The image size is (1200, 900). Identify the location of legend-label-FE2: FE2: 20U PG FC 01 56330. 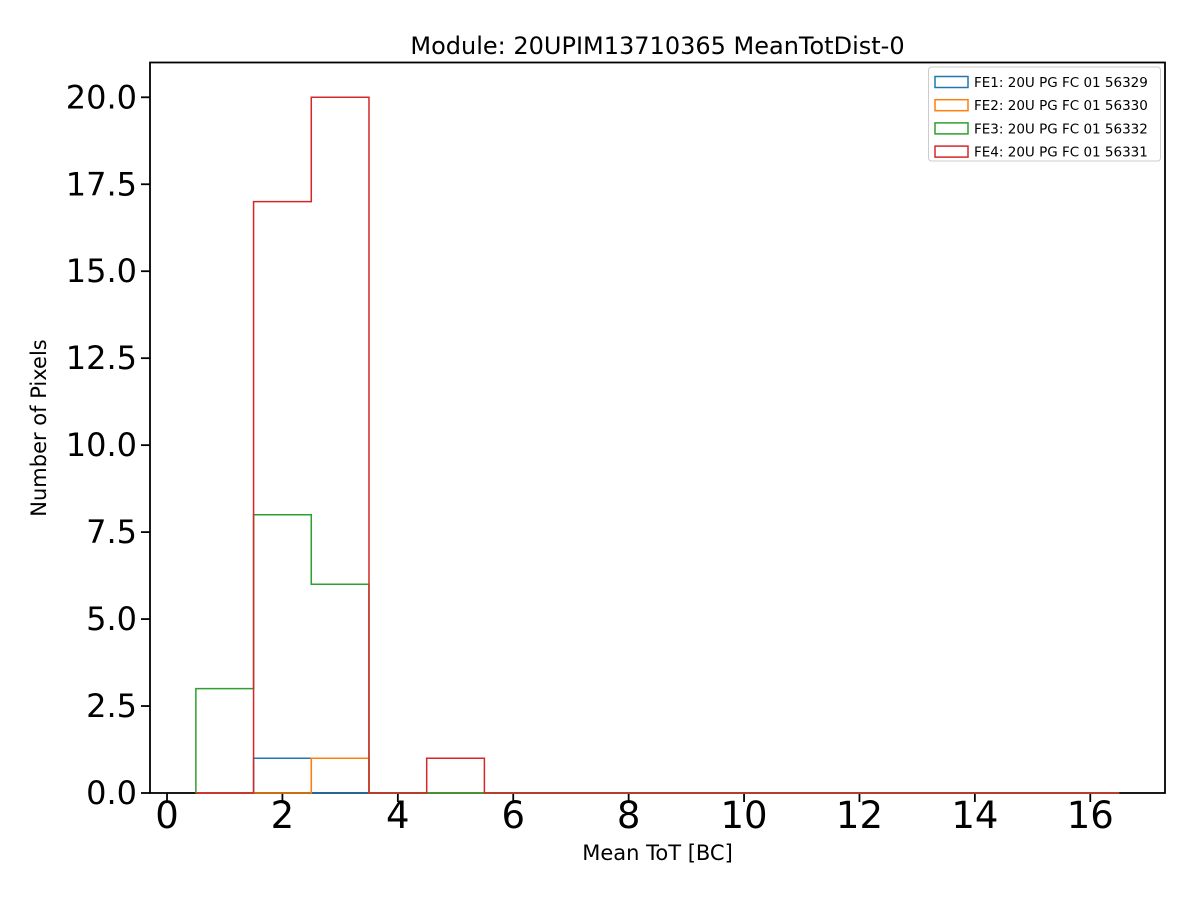
(1061, 106).